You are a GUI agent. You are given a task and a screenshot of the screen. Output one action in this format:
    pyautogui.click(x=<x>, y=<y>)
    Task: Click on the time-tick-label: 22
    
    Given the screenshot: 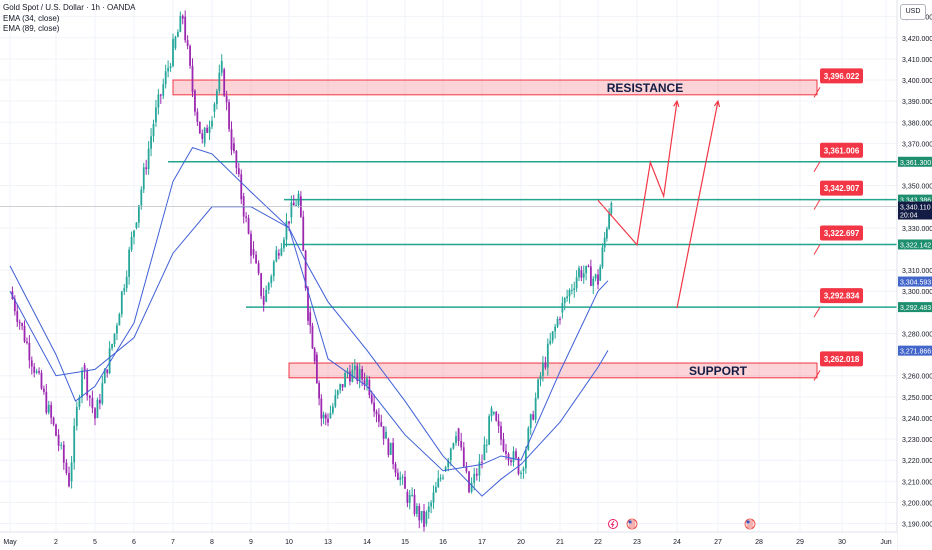 What is the action you would take?
    pyautogui.click(x=598, y=542)
    